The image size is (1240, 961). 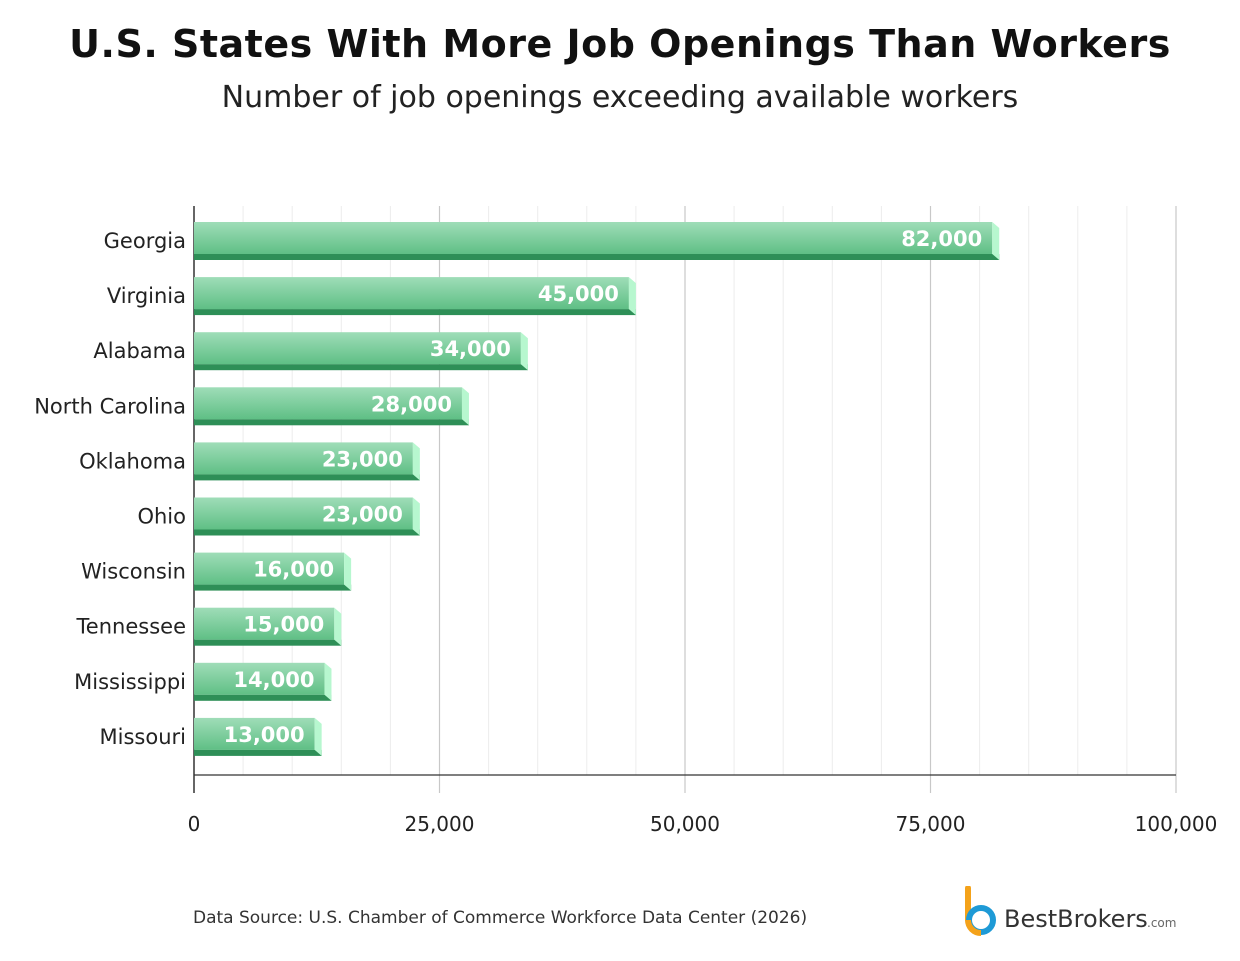 What do you see at coordinates (685, 824) in the screenshot?
I see `x-tick-label: 50,000` at bounding box center [685, 824].